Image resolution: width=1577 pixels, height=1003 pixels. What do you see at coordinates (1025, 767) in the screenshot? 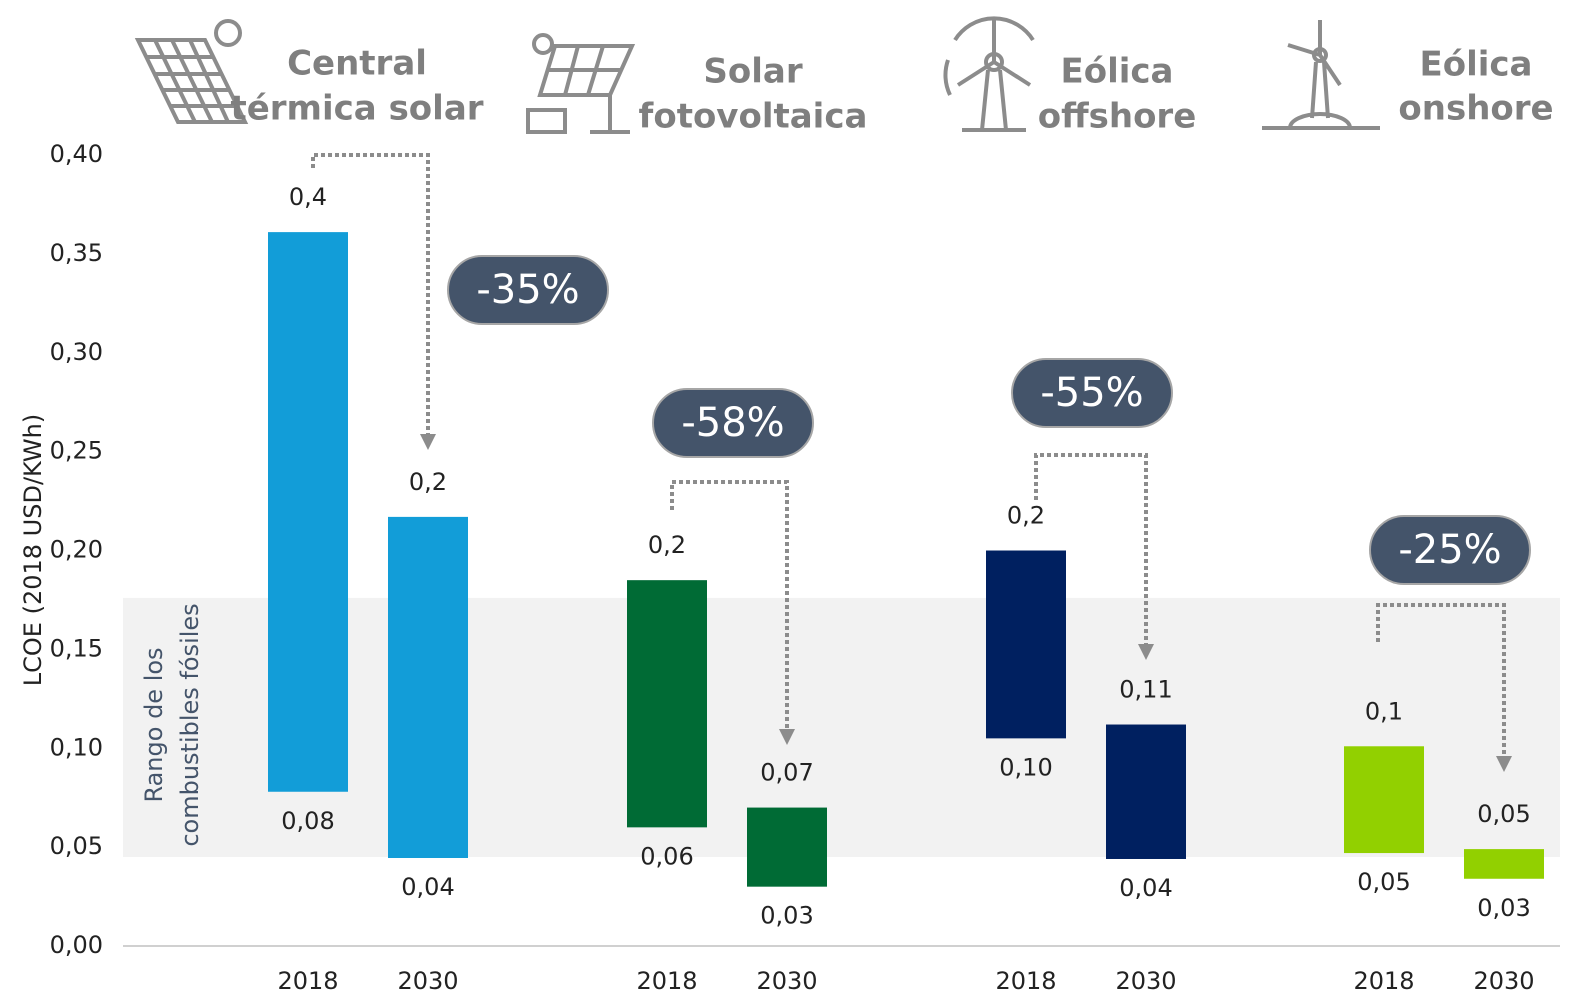
I see `value-label-low: 0,10` at bounding box center [1025, 767].